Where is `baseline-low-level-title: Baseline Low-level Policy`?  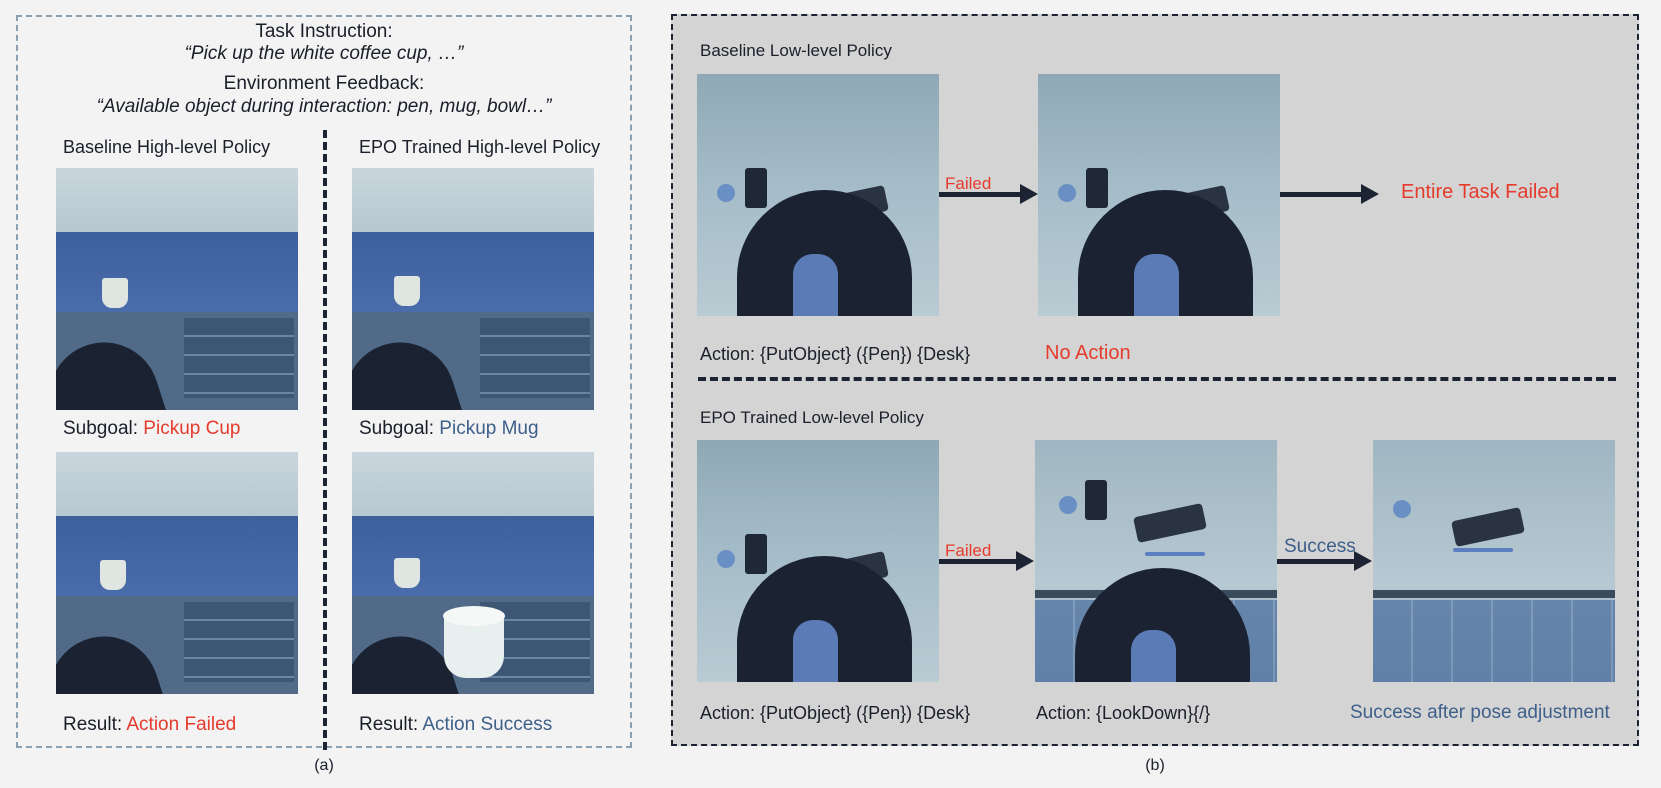 baseline-low-level-title: Baseline Low-level Policy is located at coordinates (796, 50).